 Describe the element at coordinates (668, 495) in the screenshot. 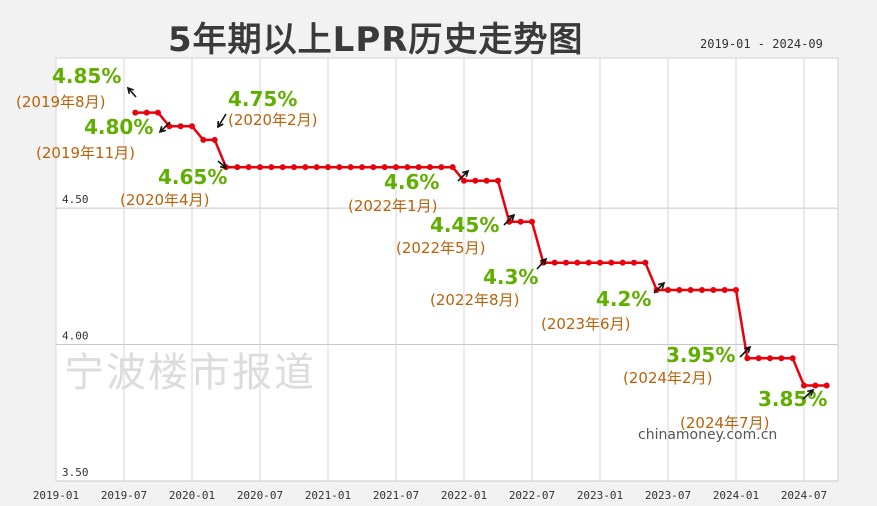

I see `x-tick-label: 2023-07` at that location.